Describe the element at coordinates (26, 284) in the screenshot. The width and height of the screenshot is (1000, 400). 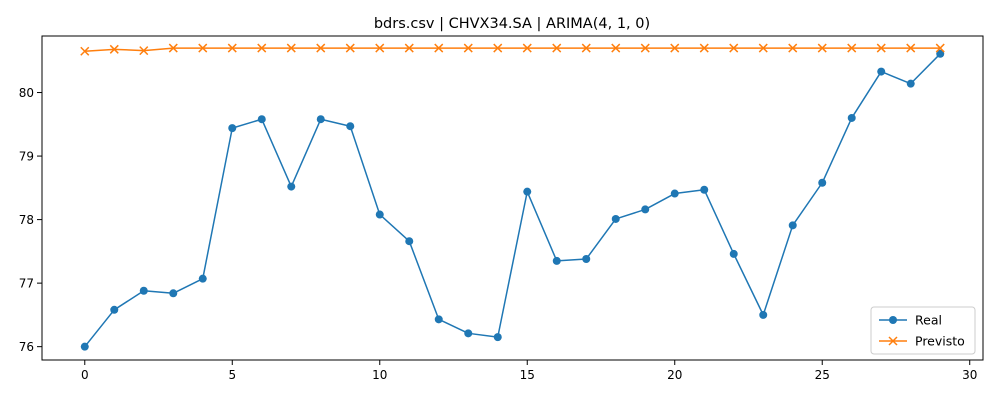
I see `y-tick-label: 77` at that location.